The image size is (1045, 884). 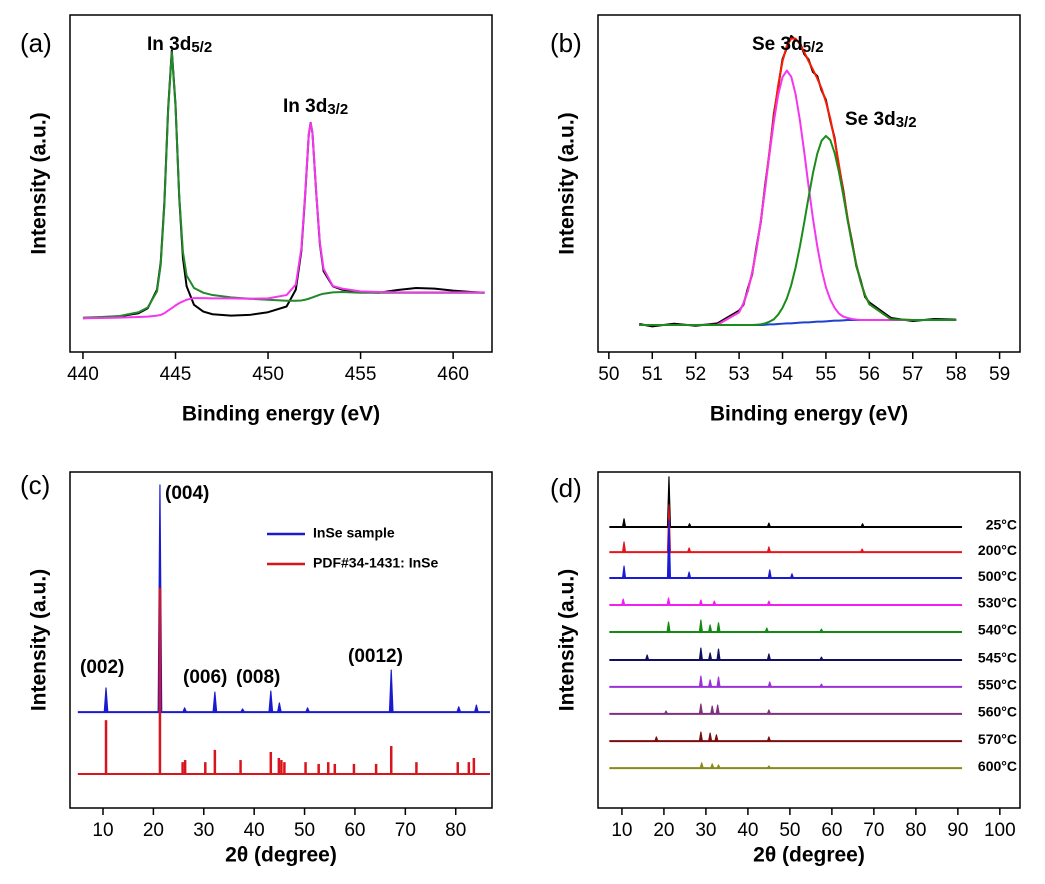 I want to click on x-tick-label: 57, so click(x=912, y=374).